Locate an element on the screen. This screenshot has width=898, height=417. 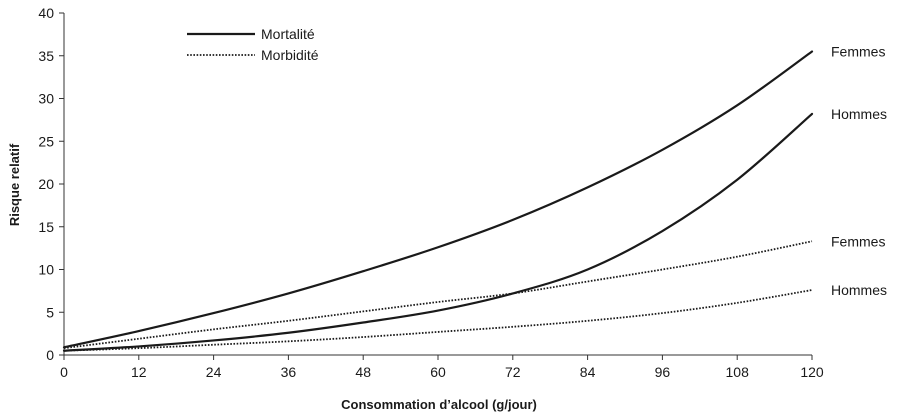
x-tick-label: 108 is located at coordinates (738, 372).